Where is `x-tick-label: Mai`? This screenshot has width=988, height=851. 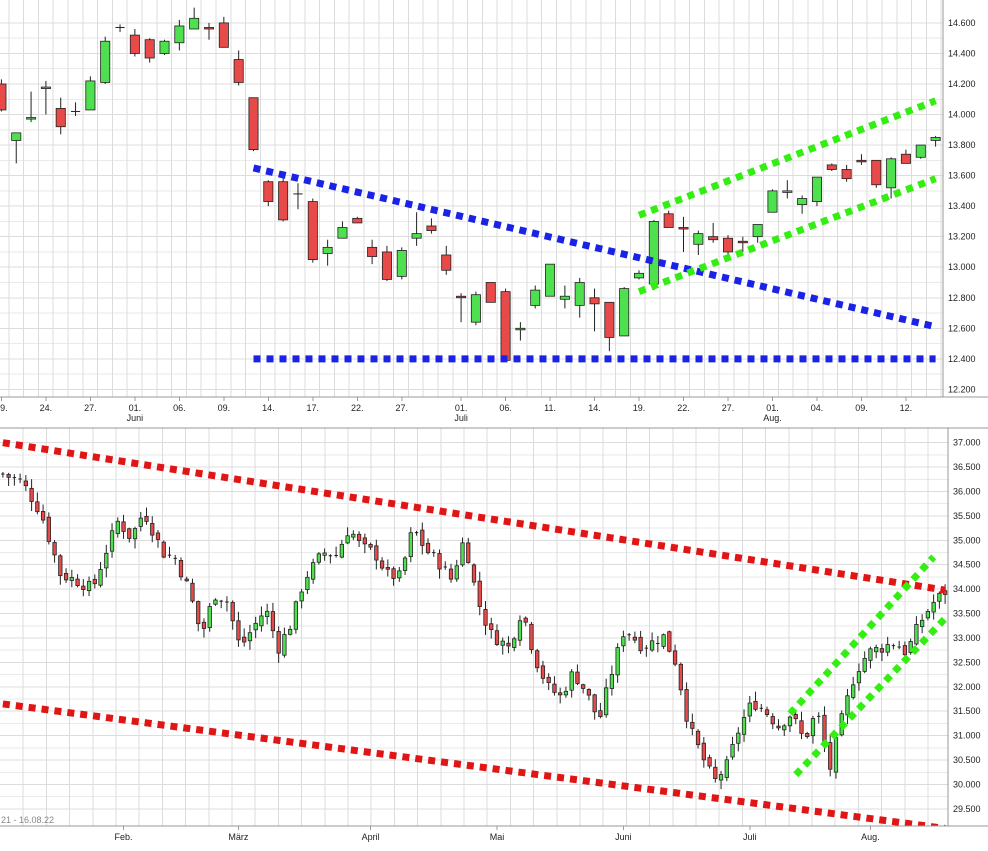
x-tick-label: Mai is located at coordinates (497, 837).